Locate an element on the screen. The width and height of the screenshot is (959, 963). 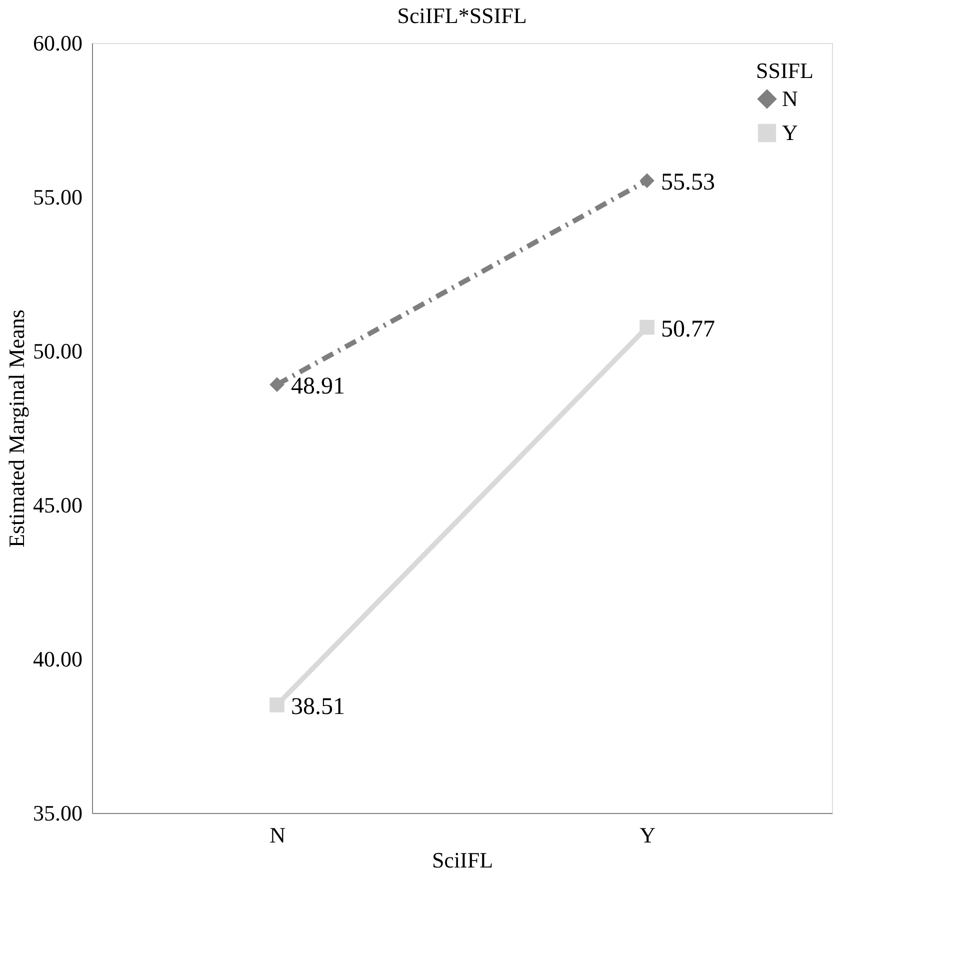
legend-label: N is located at coordinates (790, 98).